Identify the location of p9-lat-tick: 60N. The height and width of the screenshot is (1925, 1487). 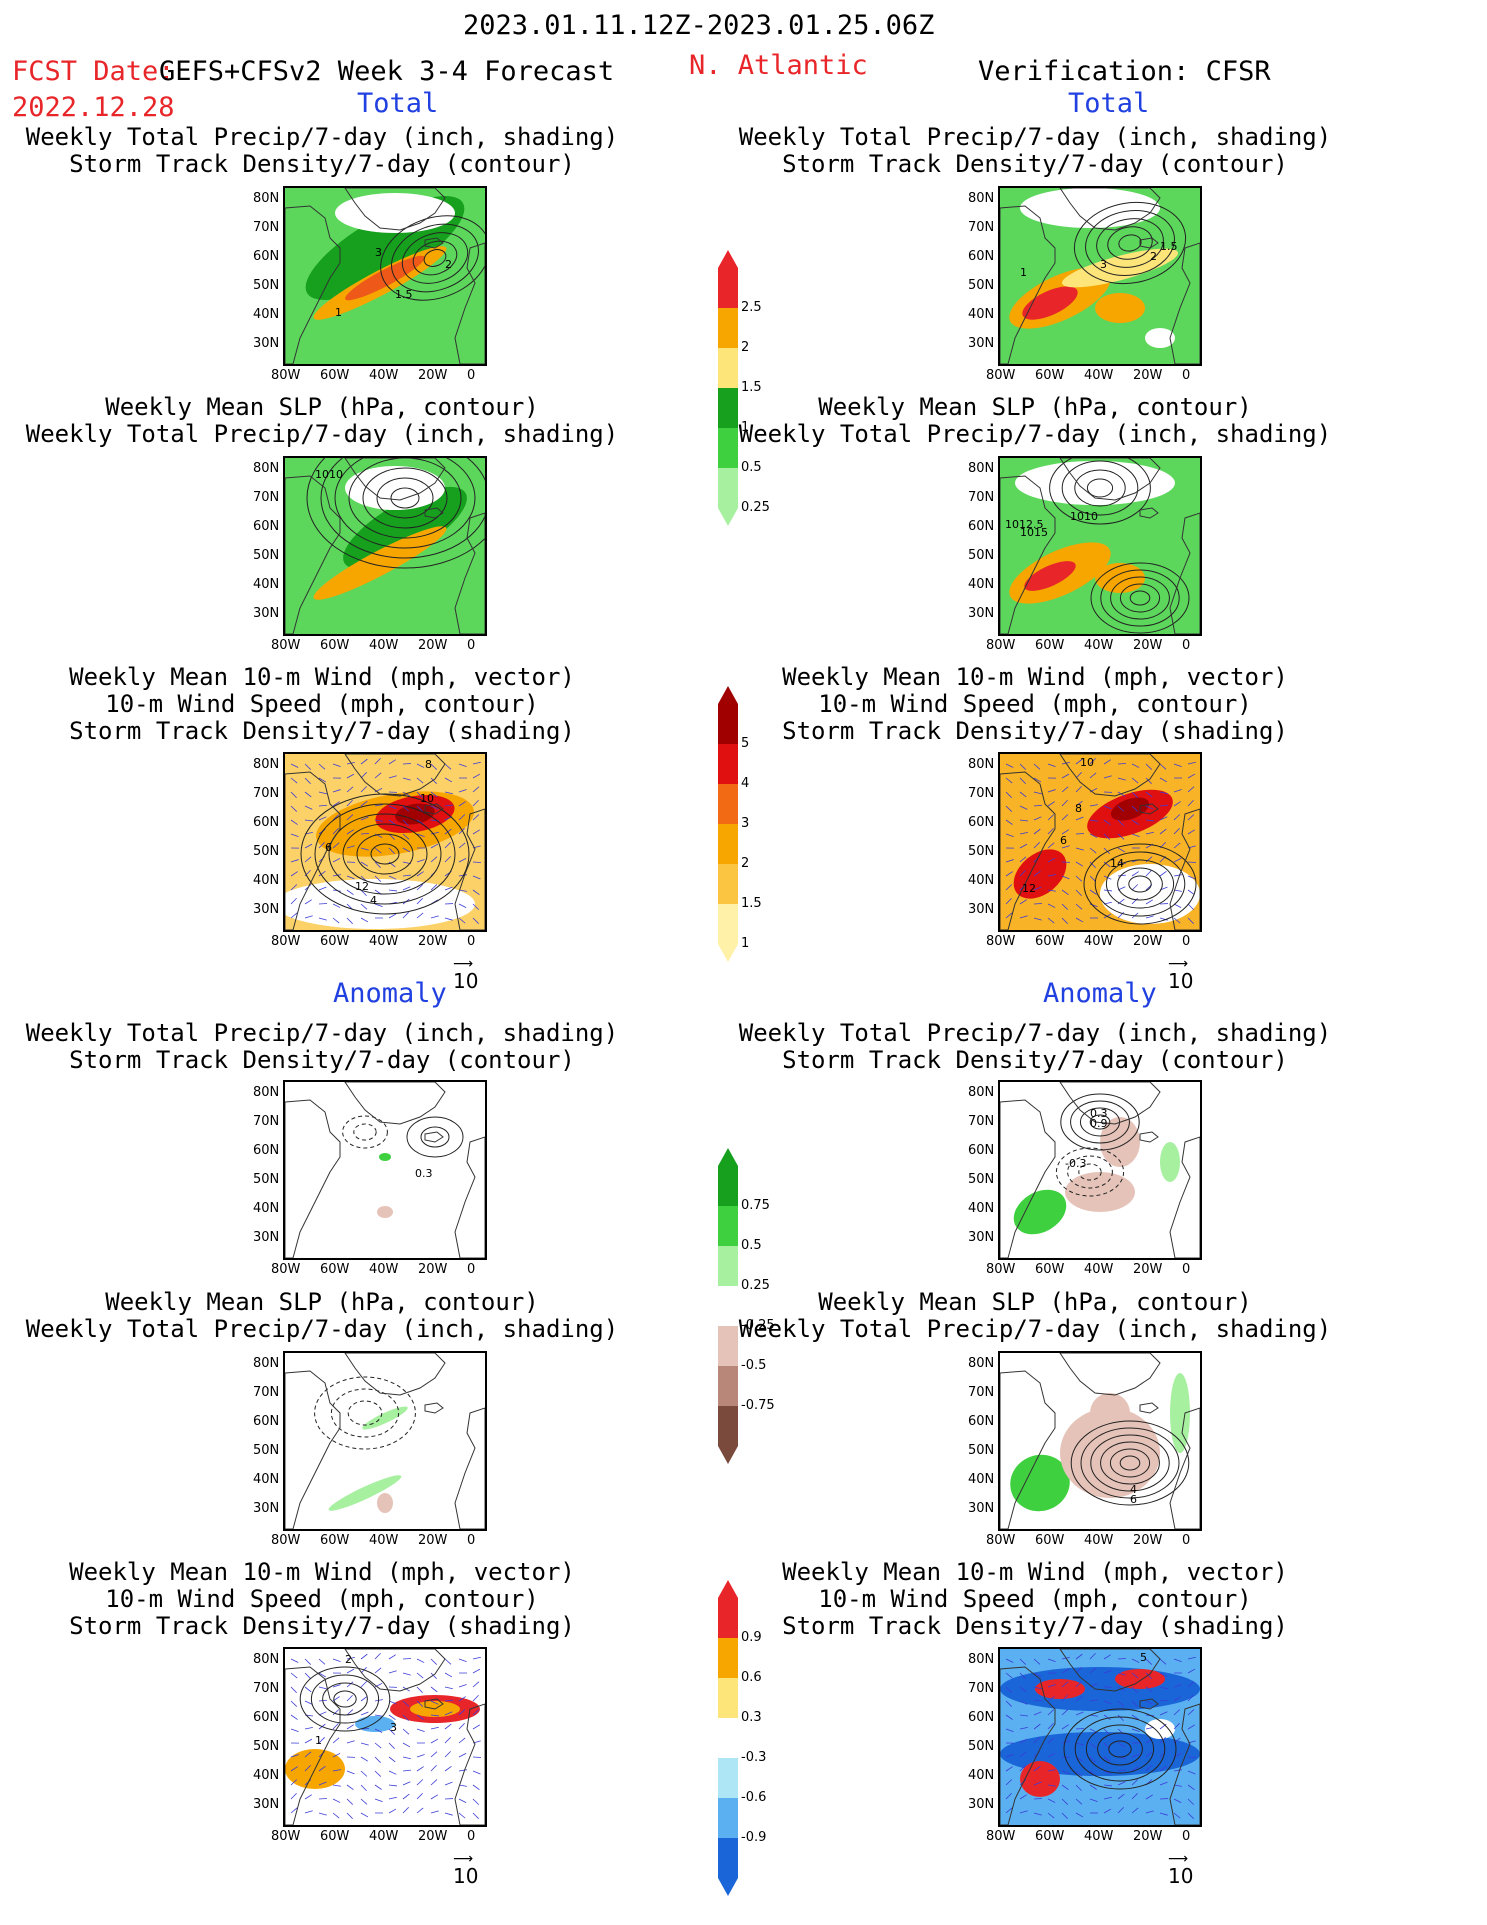
(266, 1421).